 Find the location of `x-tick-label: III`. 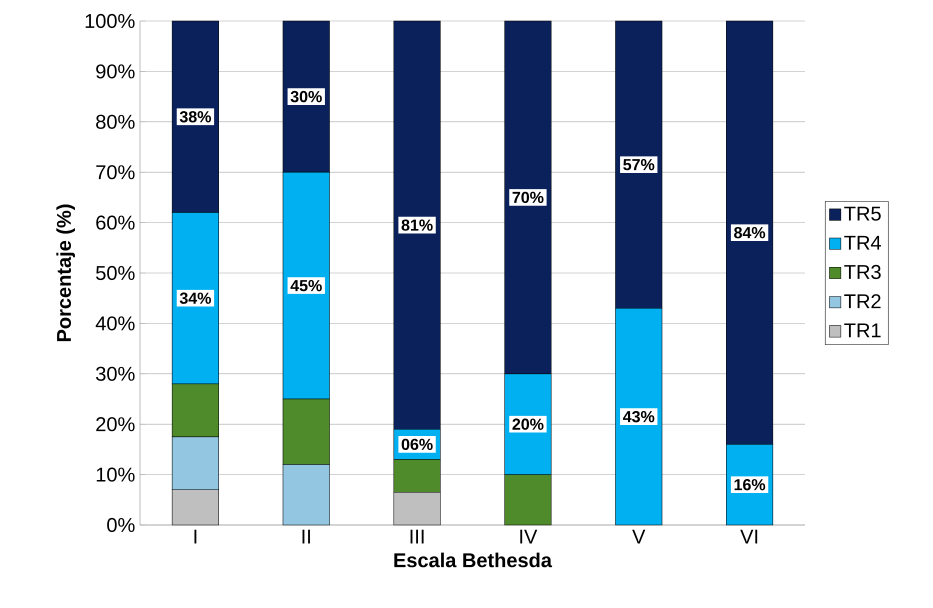

x-tick-label: III is located at coordinates (417, 537).